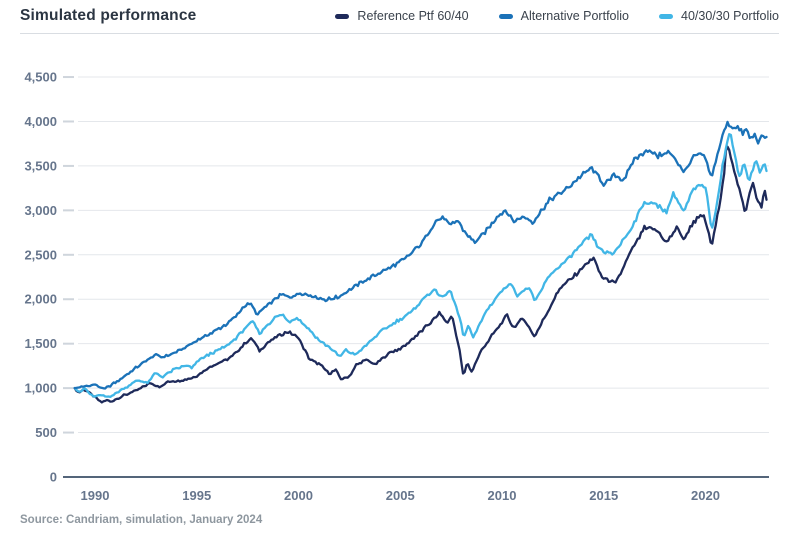 The image size is (800, 541). I want to click on y-tick-label: 2,500, so click(40, 254).